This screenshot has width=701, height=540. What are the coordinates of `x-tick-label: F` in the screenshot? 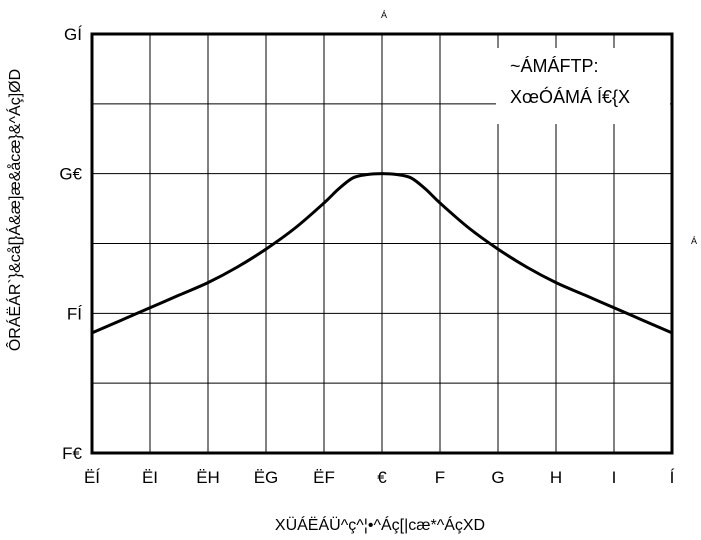 It's located at (440, 477).